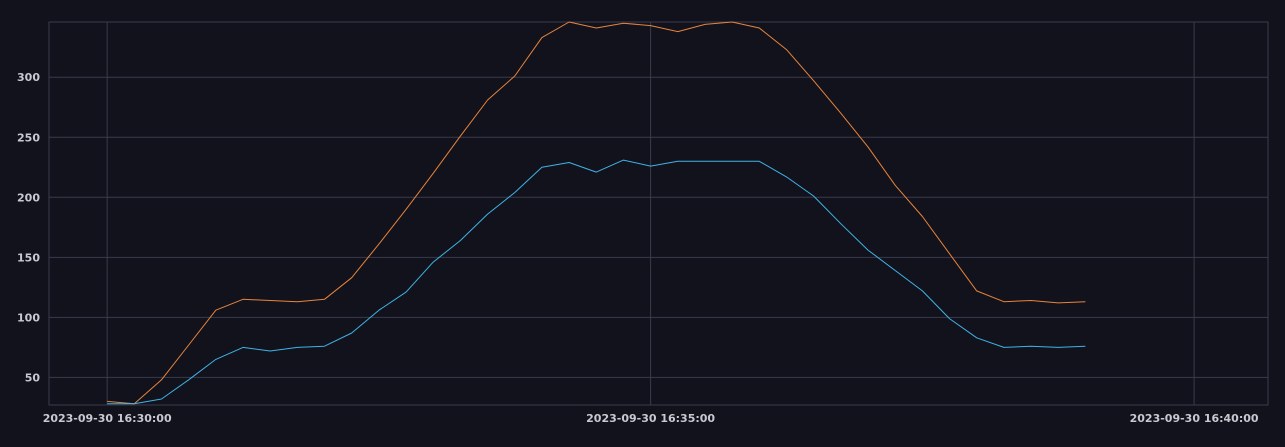 The height and width of the screenshot is (447, 1285). Describe the element at coordinates (28, 77) in the screenshot. I see `y-tick-label: 300` at that location.